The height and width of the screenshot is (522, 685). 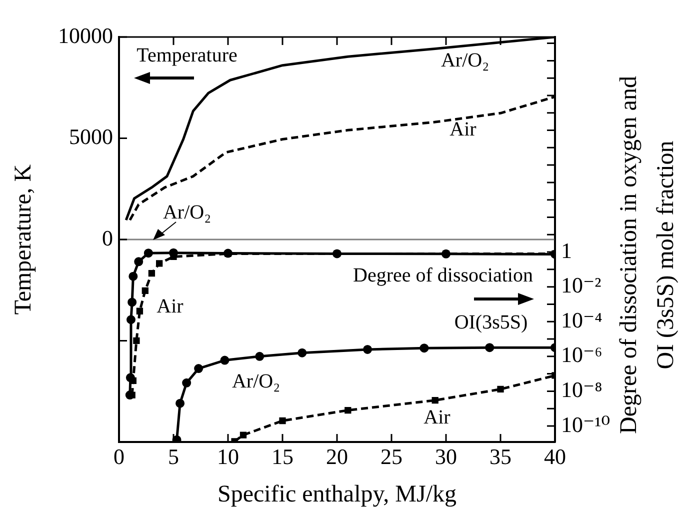 What do you see at coordinates (443, 275) in the screenshot?
I see `annotation: Degree of dissociation` at bounding box center [443, 275].